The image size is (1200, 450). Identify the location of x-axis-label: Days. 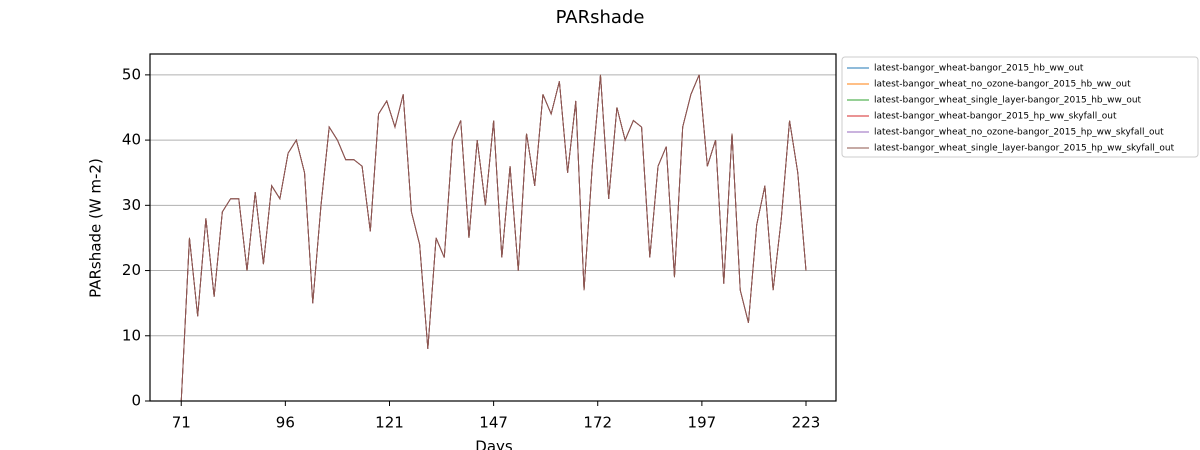
(494, 444).